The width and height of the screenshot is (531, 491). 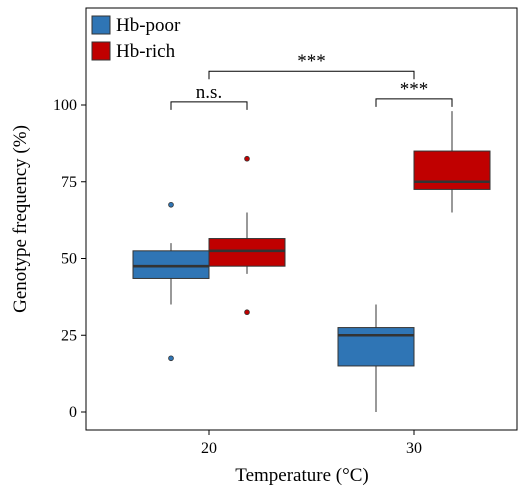 I want to click on significance-1: ***, so click(x=414, y=93).